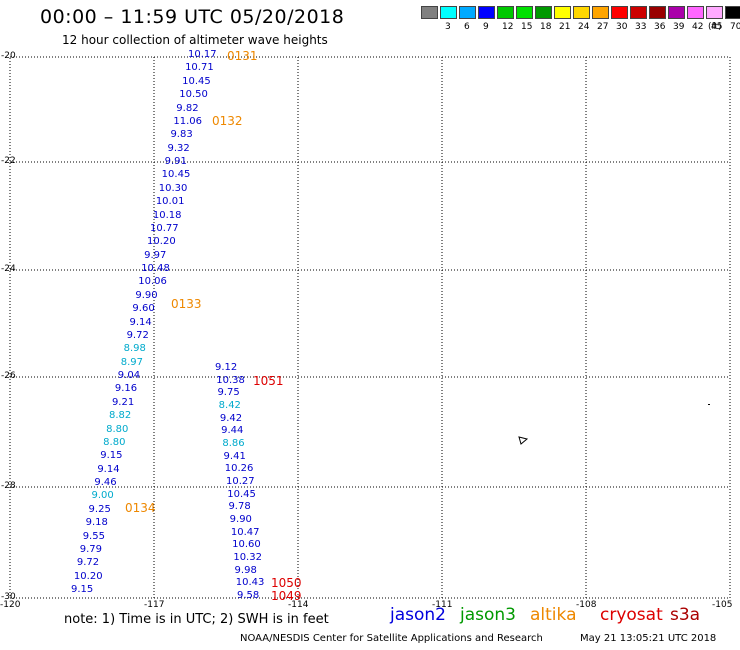  I want to click on wave-height-value: 9.83, so click(181, 135).